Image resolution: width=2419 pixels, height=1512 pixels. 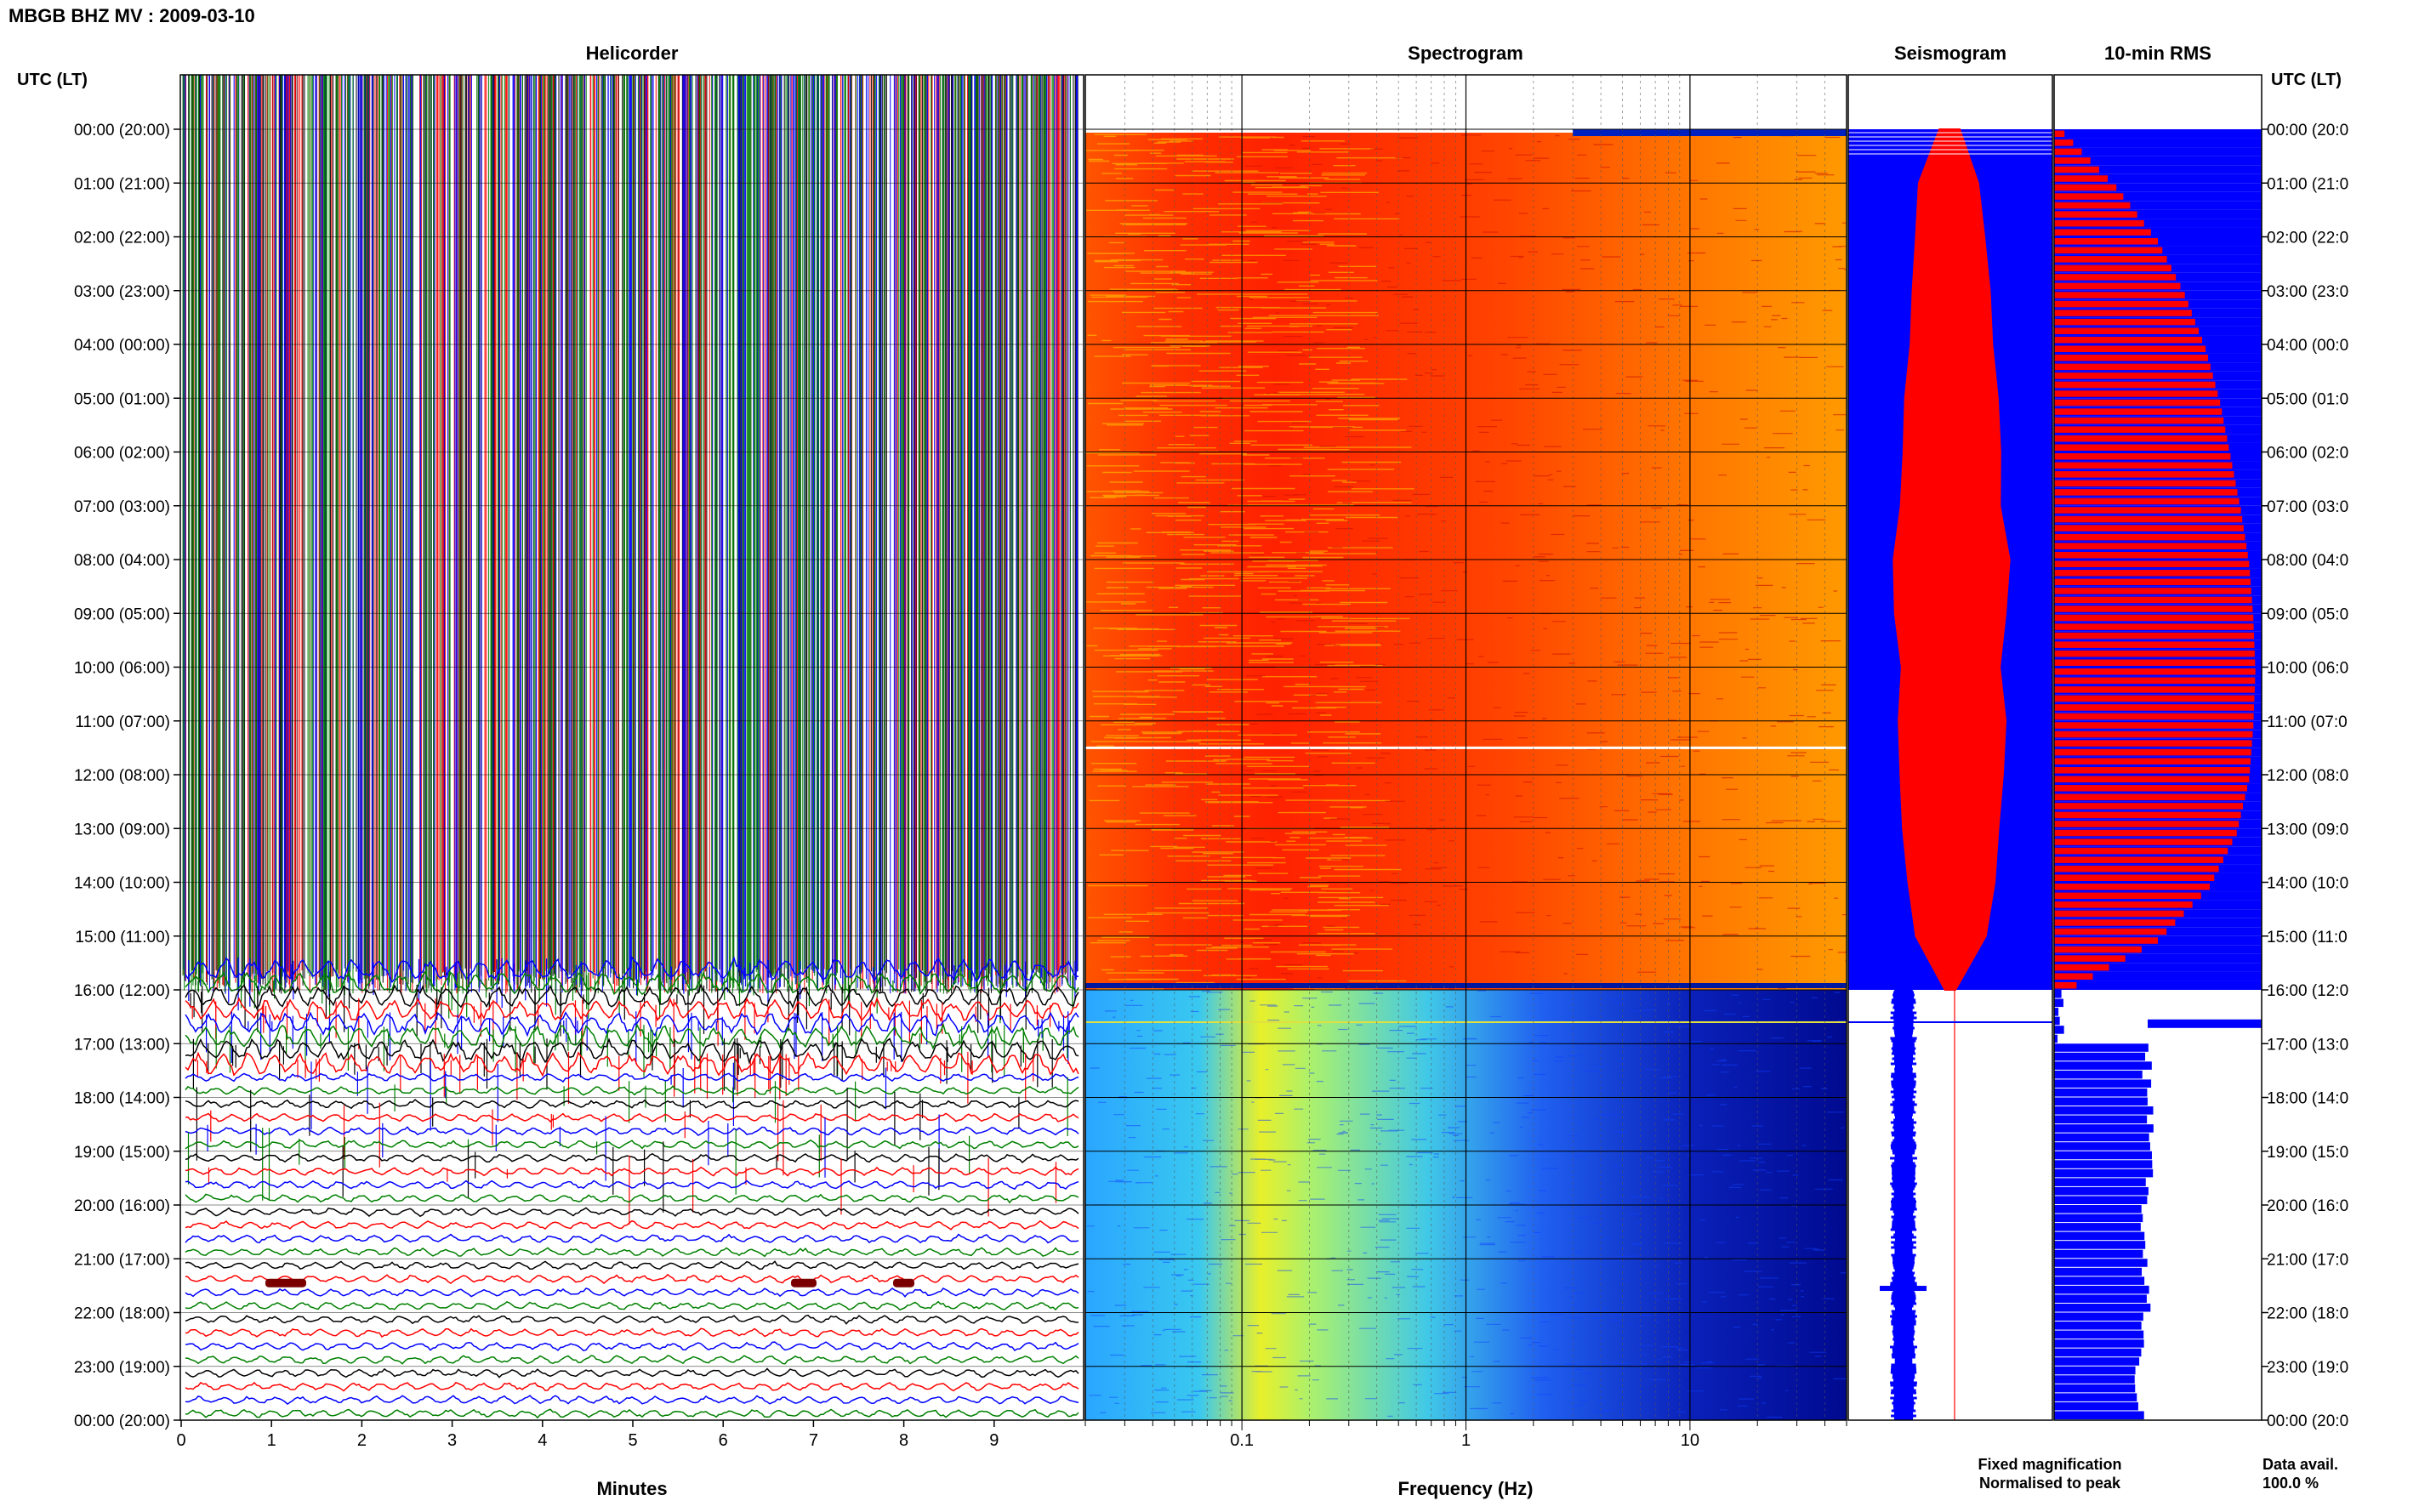 What do you see at coordinates (122, 1314) in the screenshot?
I see `left-ytick-label: 22:00 (18:00)` at bounding box center [122, 1314].